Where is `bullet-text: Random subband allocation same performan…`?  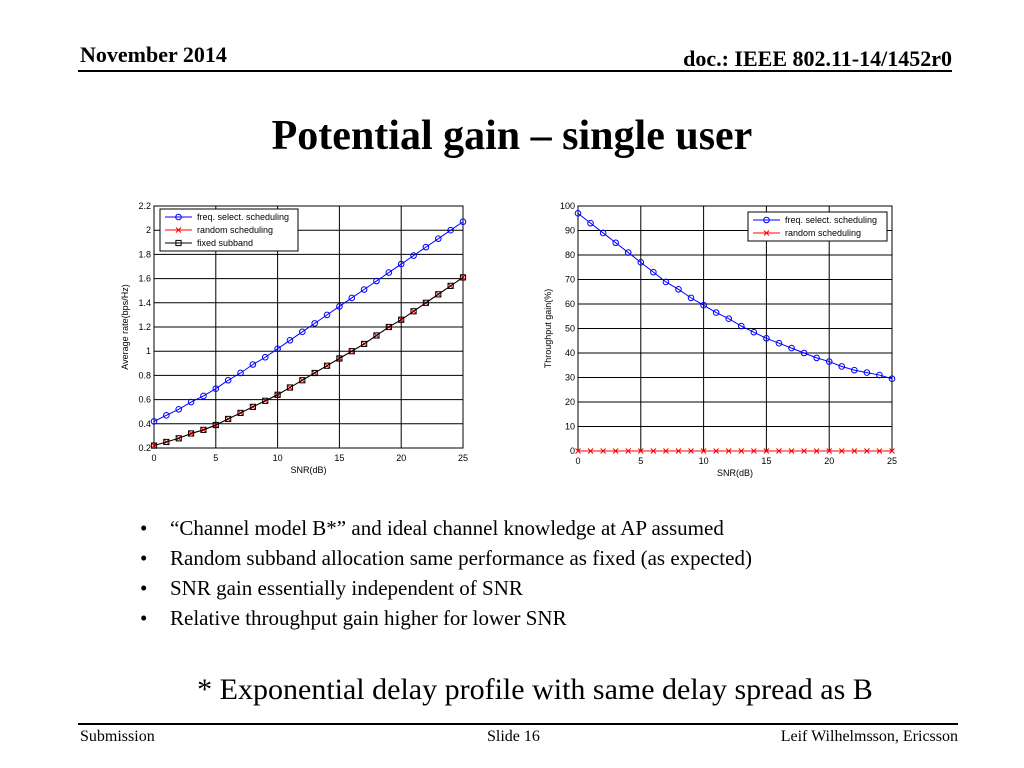
bullet-text: Random subband allocation same performan… is located at coordinates (461, 558).